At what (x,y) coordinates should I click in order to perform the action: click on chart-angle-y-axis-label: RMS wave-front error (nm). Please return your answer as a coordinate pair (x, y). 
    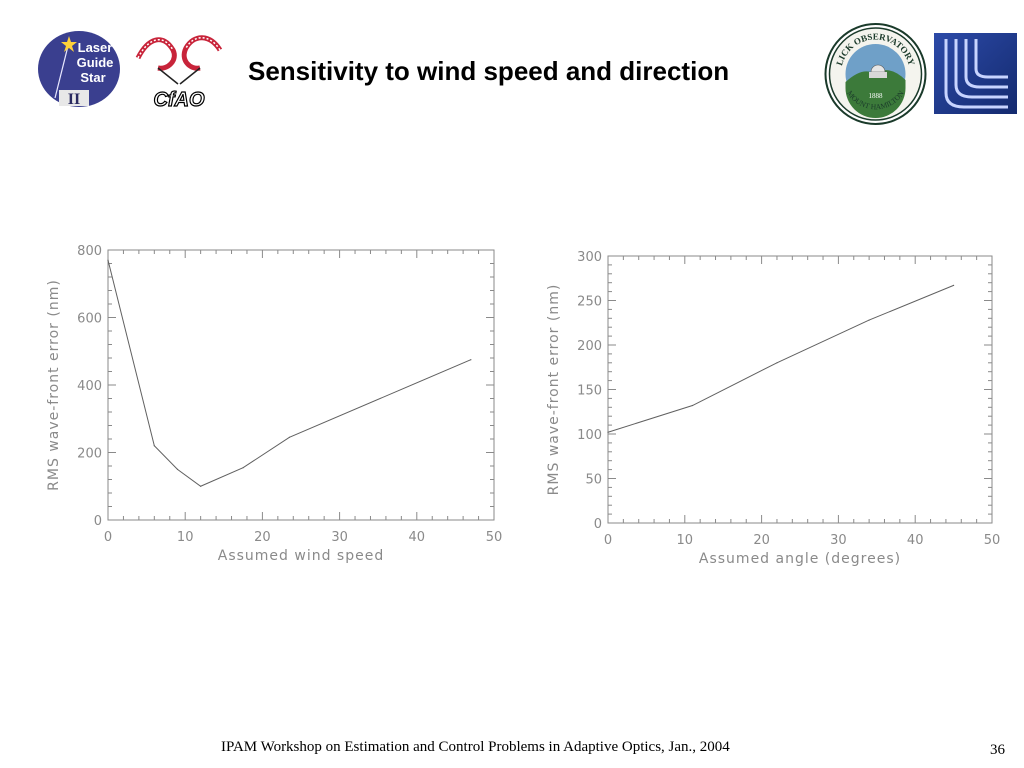
    Looking at the image, I should click on (554, 390).